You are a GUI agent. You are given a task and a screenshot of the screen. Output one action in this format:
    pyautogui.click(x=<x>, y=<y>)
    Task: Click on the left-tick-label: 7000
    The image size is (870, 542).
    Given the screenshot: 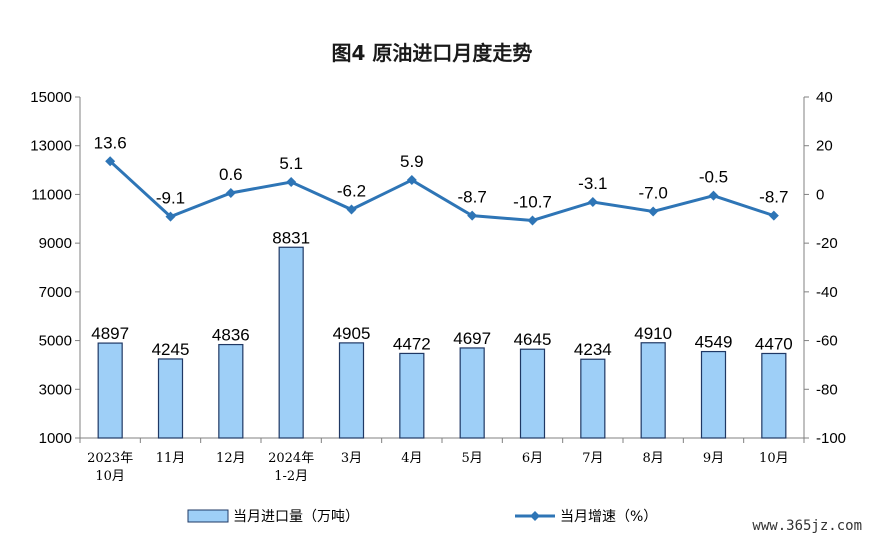 What is the action you would take?
    pyautogui.click(x=55, y=292)
    